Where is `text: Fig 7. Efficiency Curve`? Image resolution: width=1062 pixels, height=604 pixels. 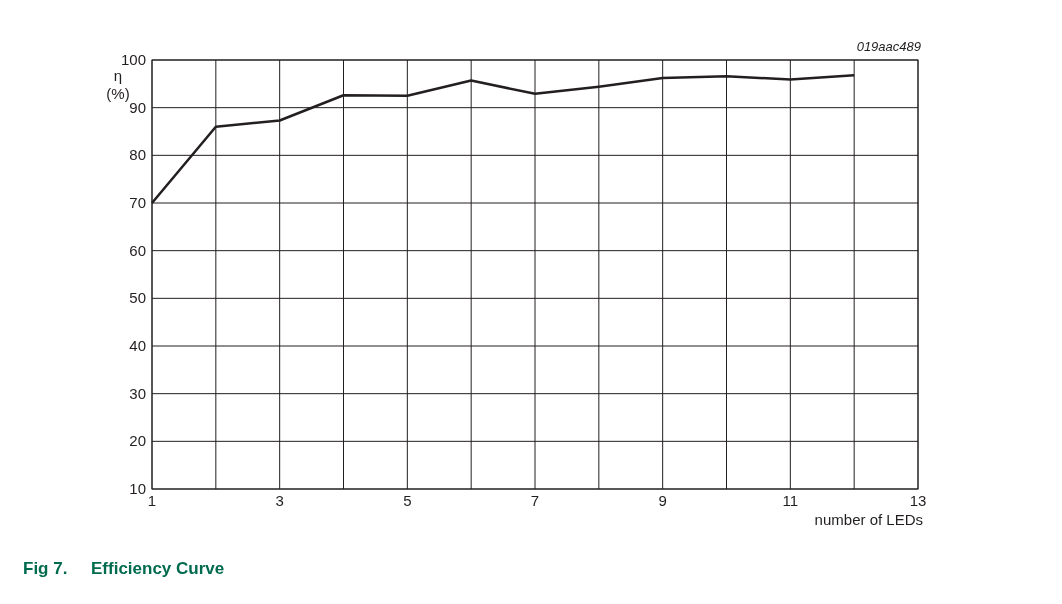
text: Fig 7. Efficiency Curve is located at coordinates (124, 568).